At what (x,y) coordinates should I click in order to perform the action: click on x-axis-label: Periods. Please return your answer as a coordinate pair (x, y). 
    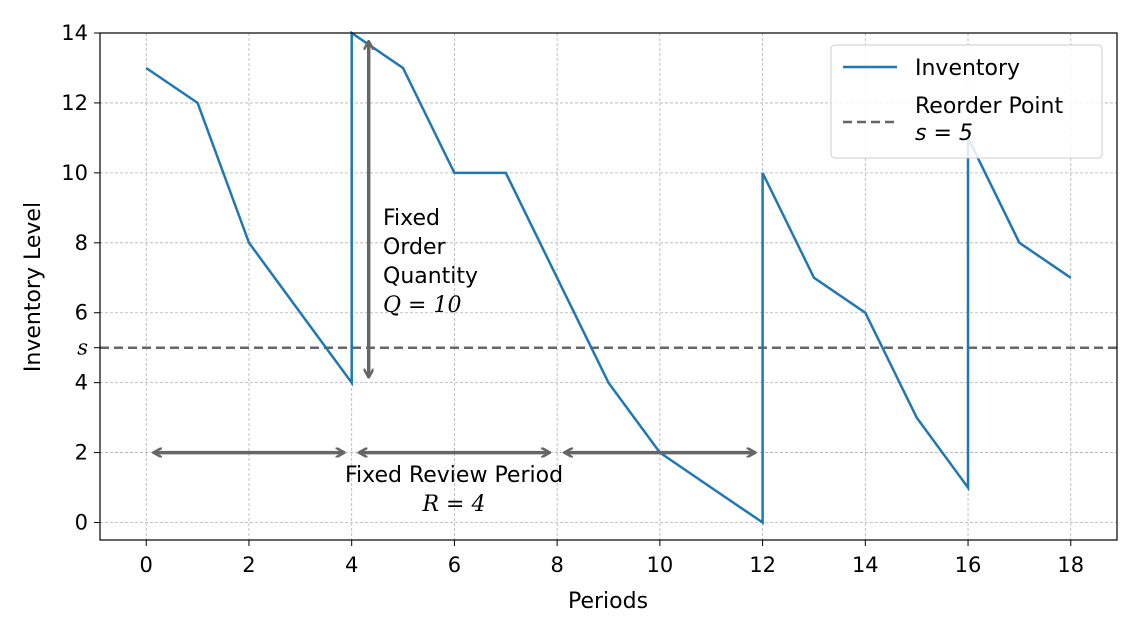
    Looking at the image, I should click on (608, 601).